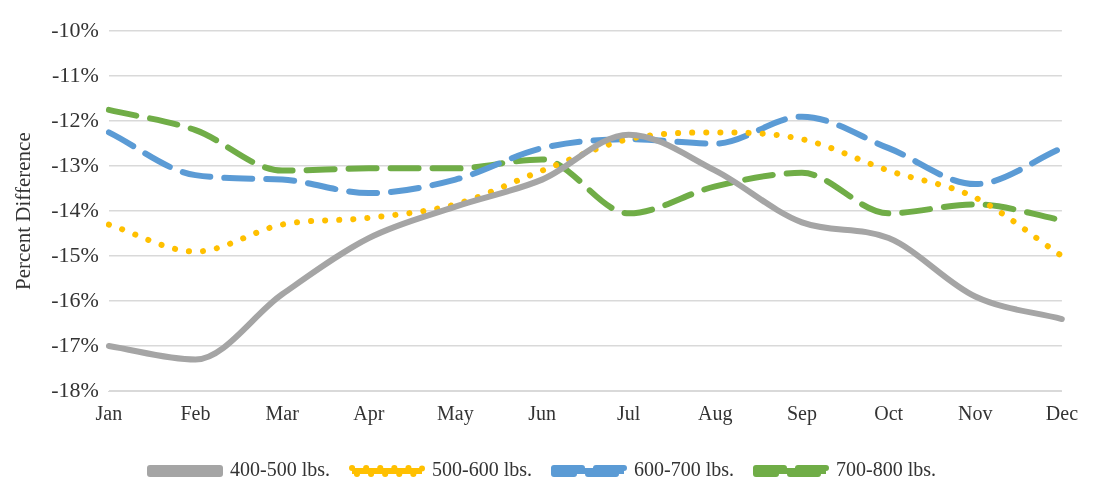 This screenshot has width=1098, height=499. Describe the element at coordinates (801, 414) in the screenshot. I see `x-tick-label: Sep` at that location.